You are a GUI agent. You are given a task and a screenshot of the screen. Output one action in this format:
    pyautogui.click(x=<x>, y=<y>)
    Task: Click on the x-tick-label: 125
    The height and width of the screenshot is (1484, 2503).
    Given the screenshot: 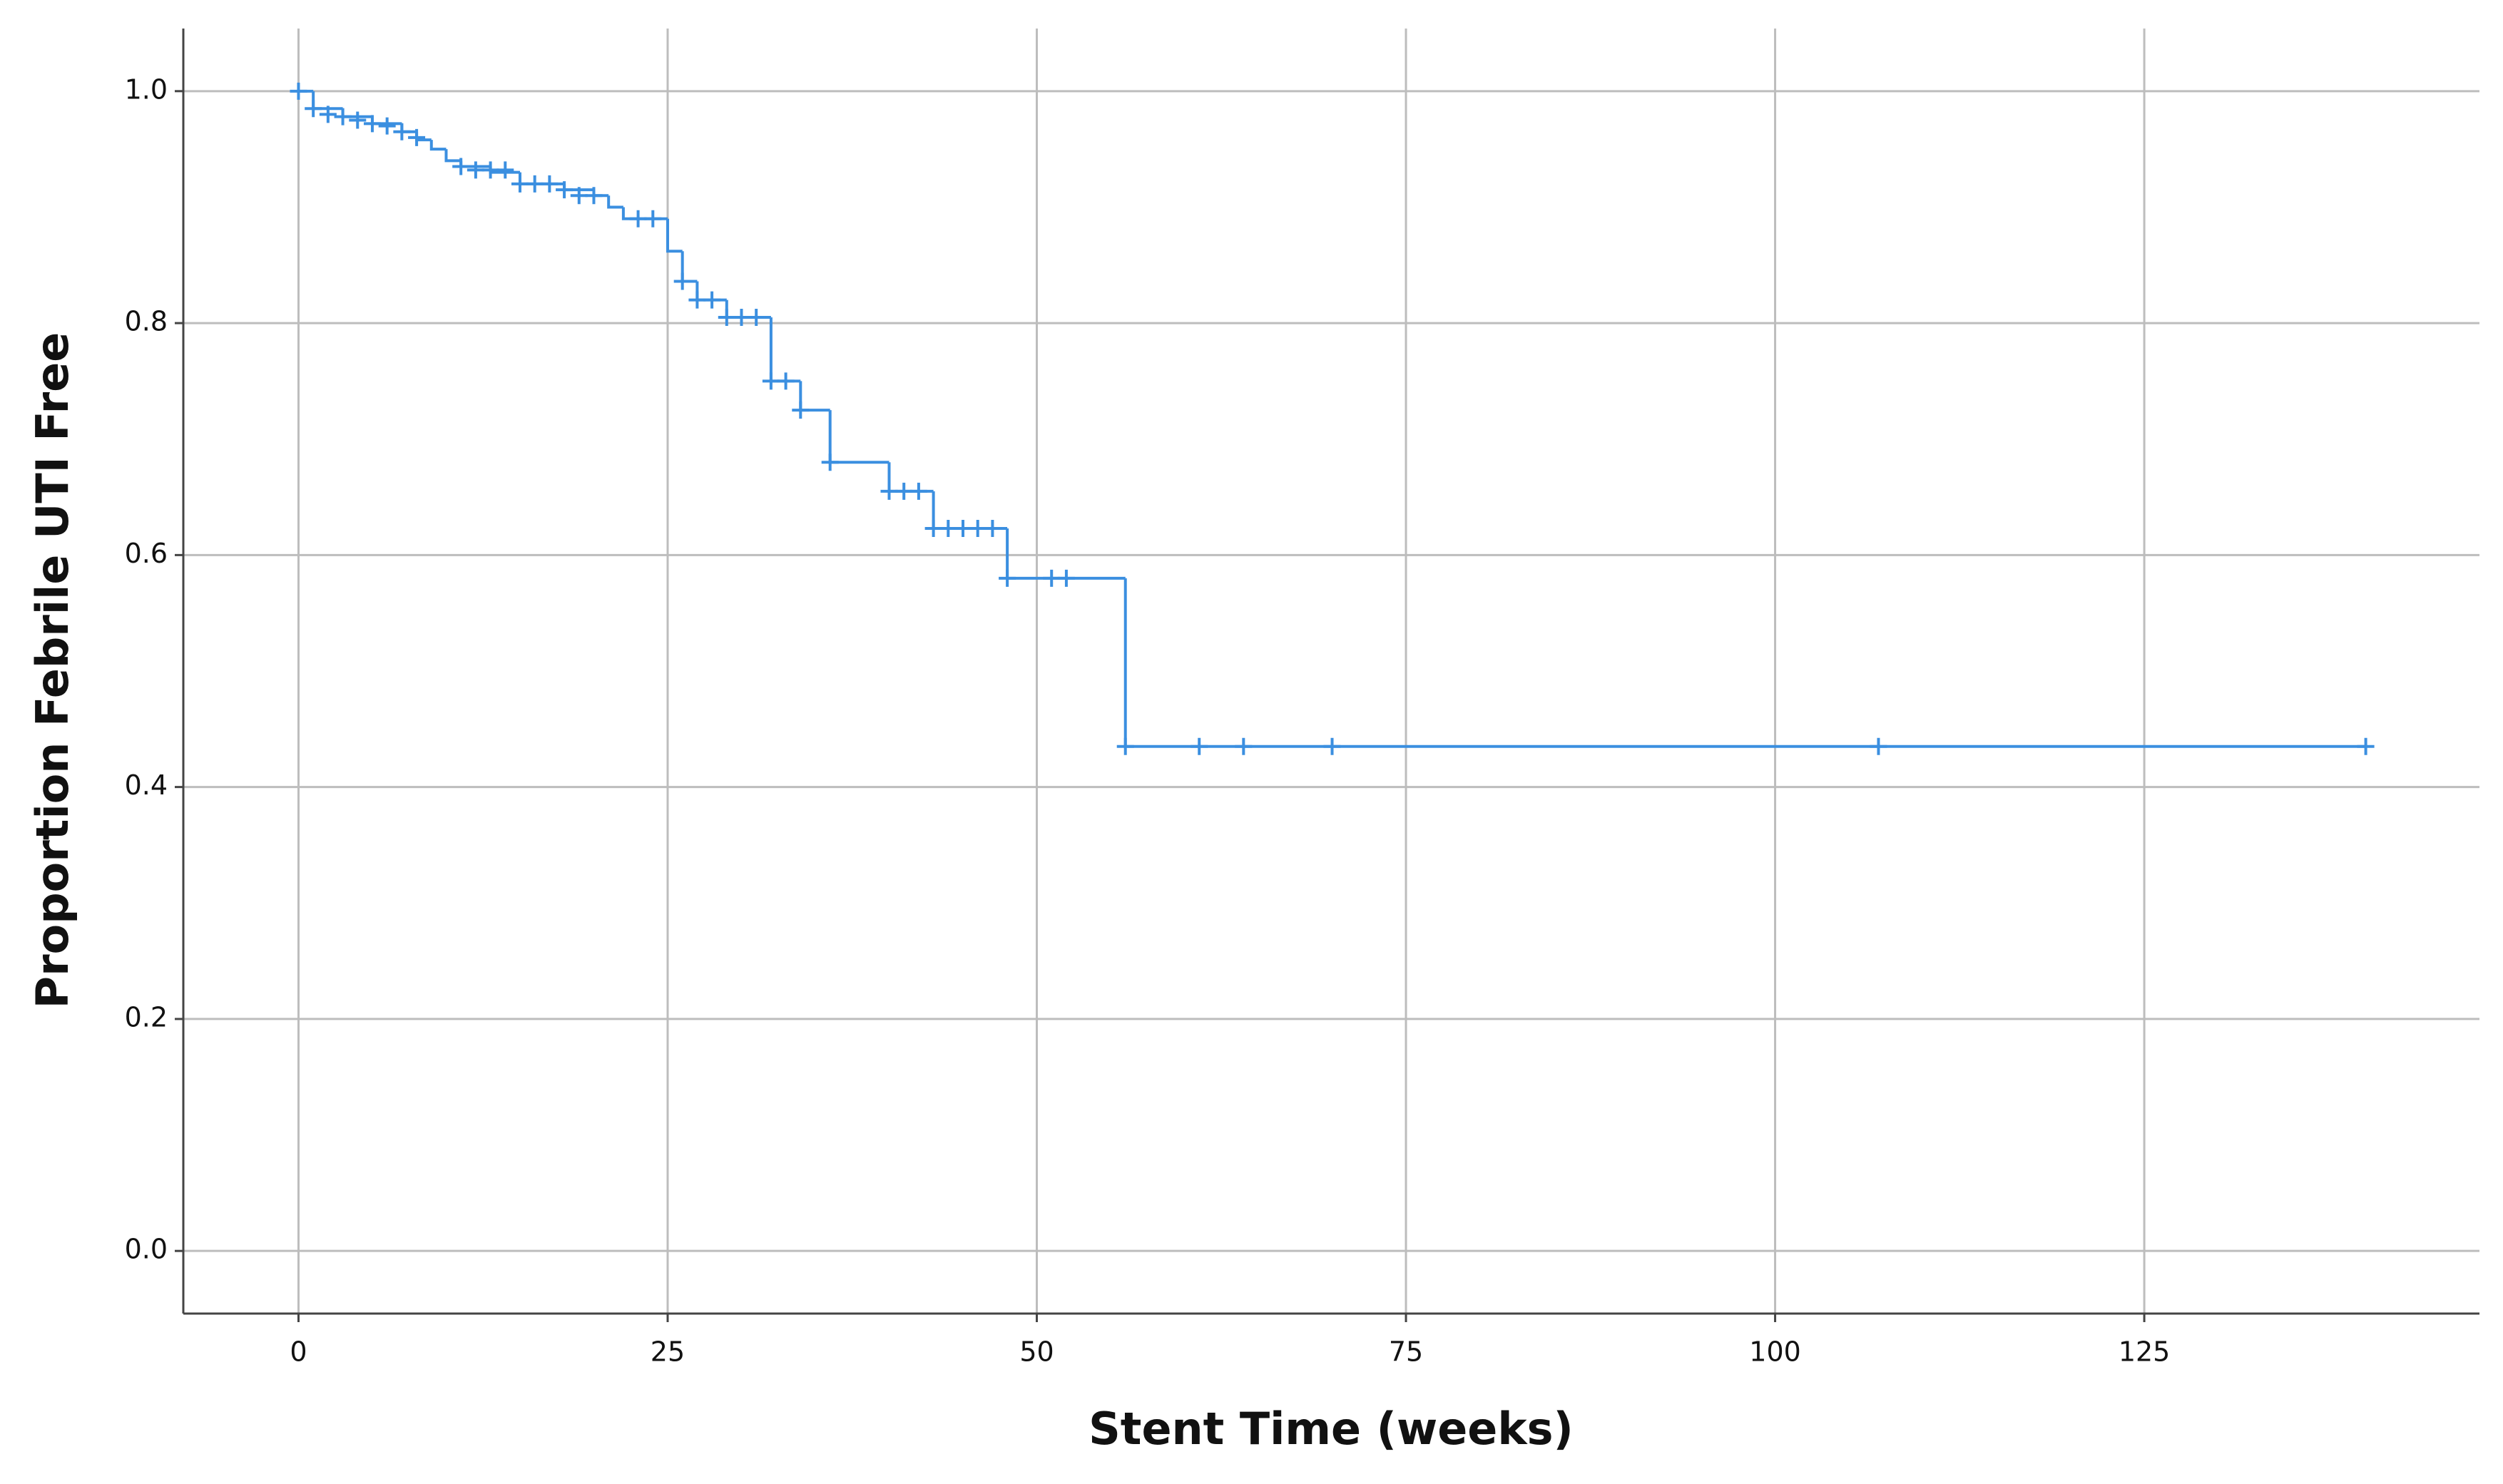 What is the action you would take?
    pyautogui.click(x=2145, y=1352)
    